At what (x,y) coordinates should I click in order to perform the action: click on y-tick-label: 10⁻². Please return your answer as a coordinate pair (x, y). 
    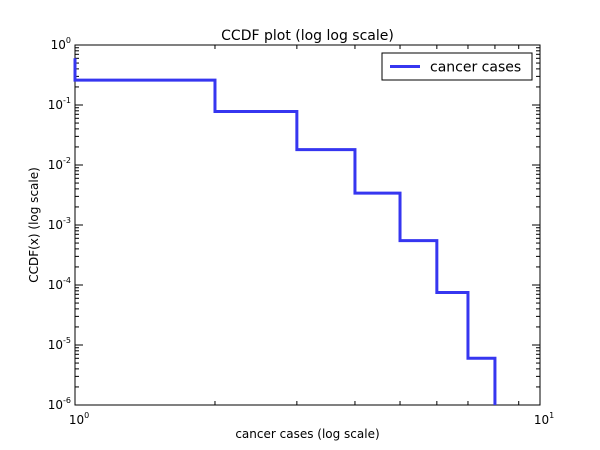
    Looking at the image, I should click on (59, 164).